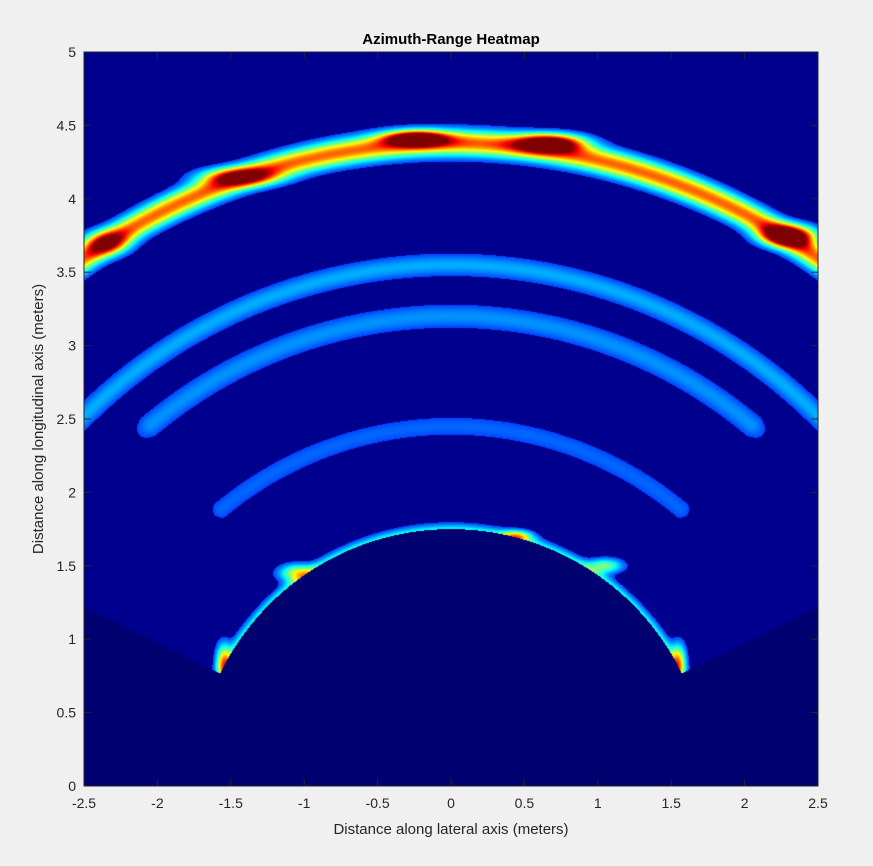  I want to click on y-tick-label: 0.5, so click(67, 713).